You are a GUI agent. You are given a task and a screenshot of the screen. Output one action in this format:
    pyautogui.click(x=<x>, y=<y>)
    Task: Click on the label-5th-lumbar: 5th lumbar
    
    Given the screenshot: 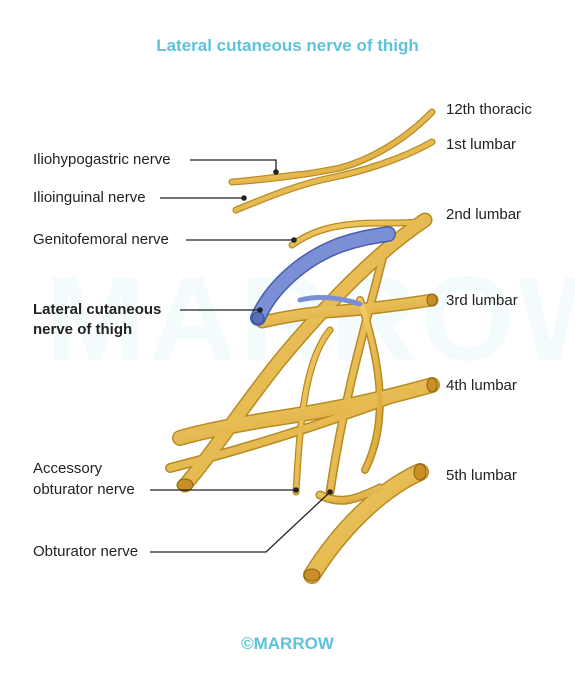 What is the action you would take?
    pyautogui.click(x=481, y=475)
    